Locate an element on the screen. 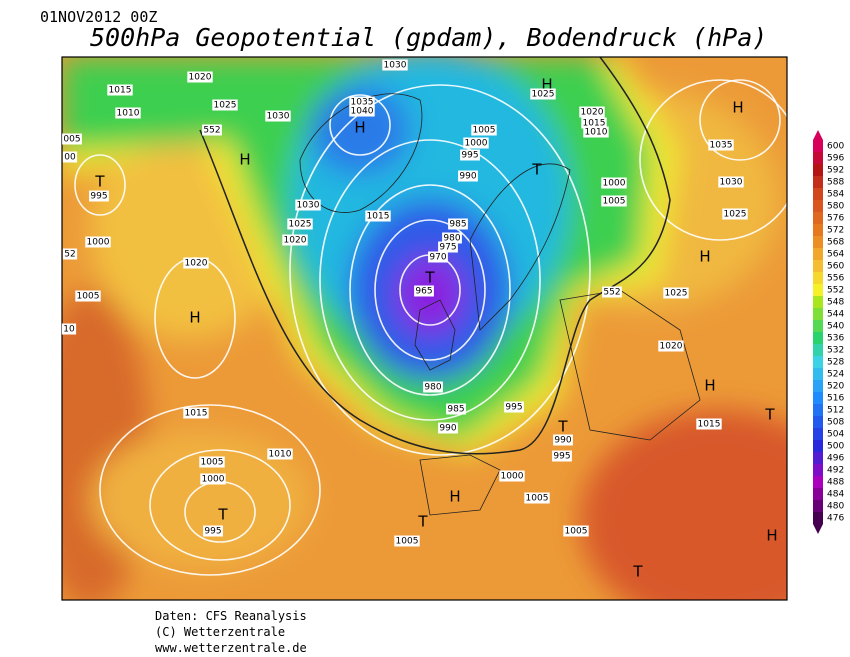  colorbar-label: 476 is located at coordinates (835, 519).